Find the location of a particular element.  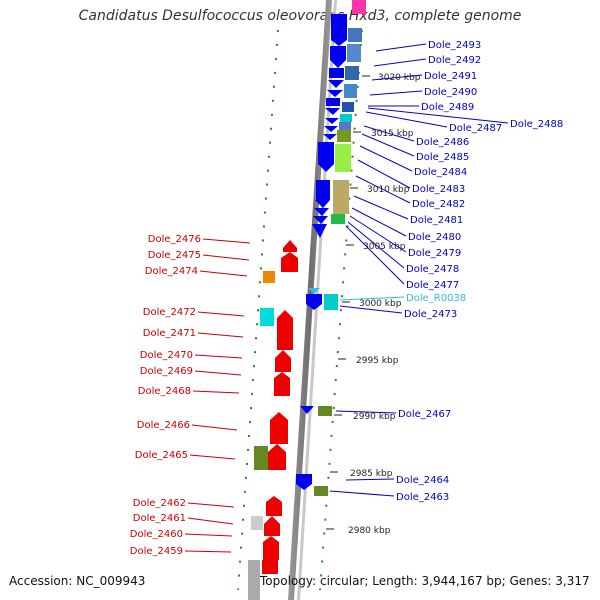

gene-label: Dole_2491 is located at coordinates (450, 76).